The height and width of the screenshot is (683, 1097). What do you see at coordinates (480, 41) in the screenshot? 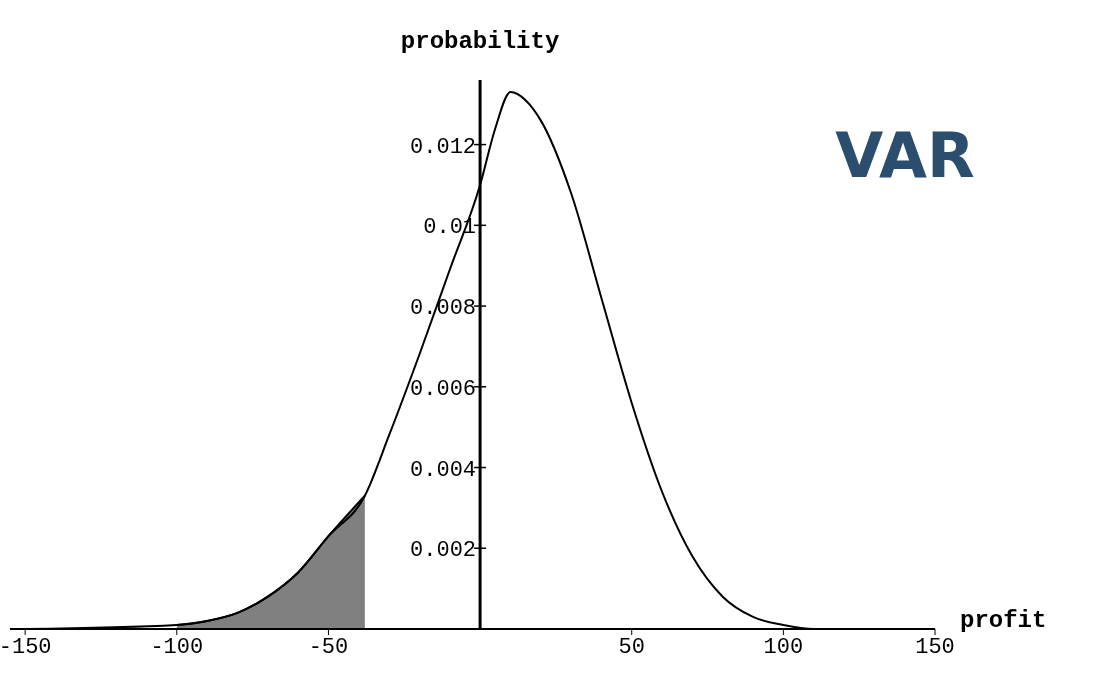
I see `y-axis-title: probability` at bounding box center [480, 41].